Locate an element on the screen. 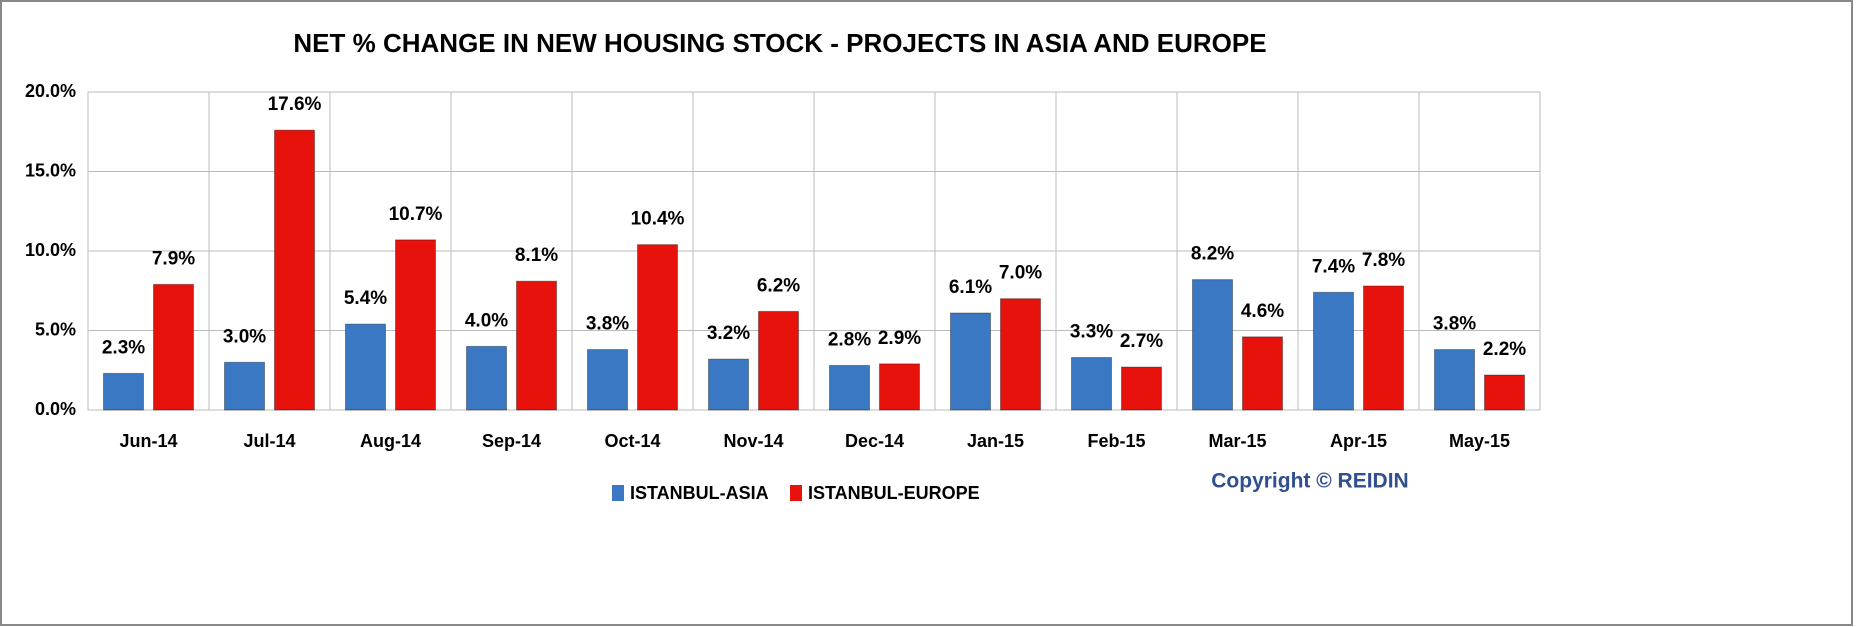  value-label: 7.0% is located at coordinates (1020, 273).